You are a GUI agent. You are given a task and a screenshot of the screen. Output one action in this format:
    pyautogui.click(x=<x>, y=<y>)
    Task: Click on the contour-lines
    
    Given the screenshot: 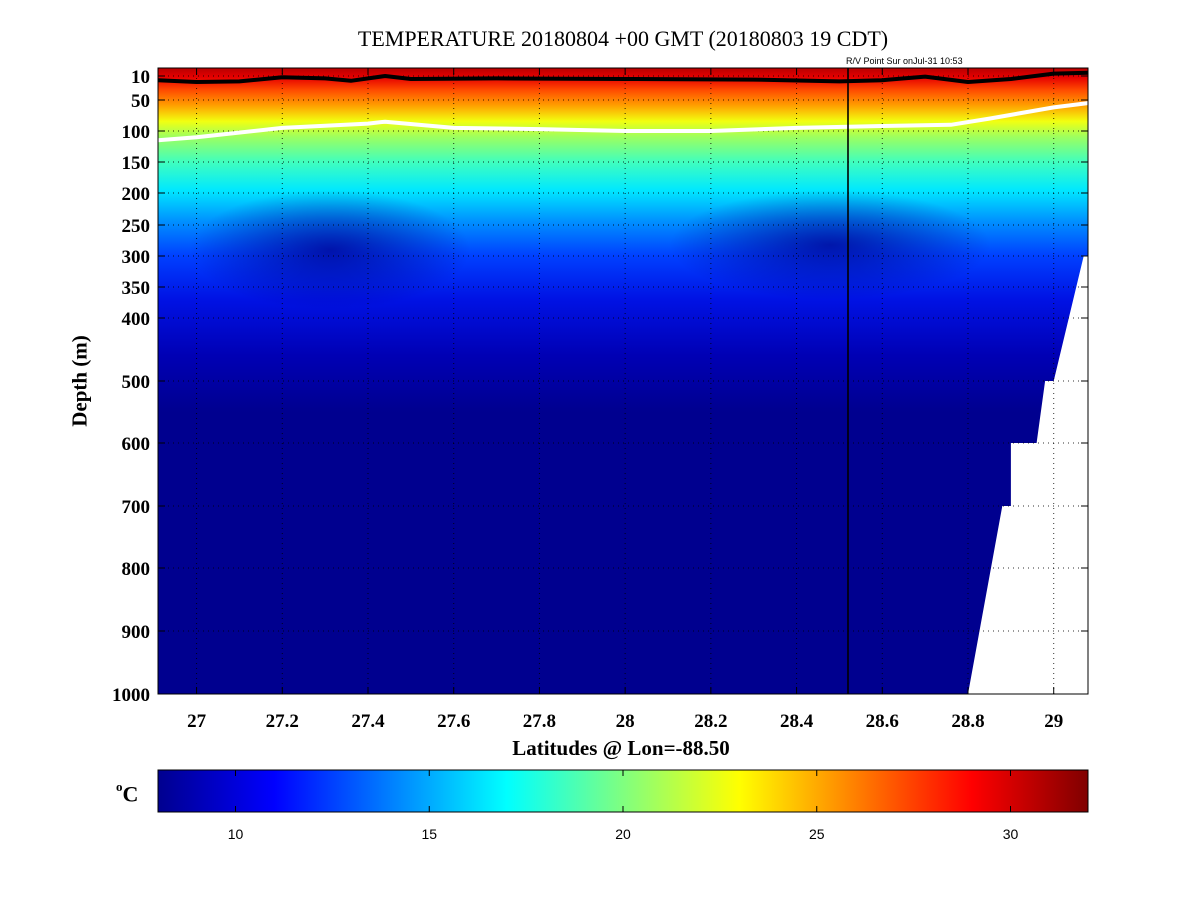 What is the action you would take?
    pyautogui.click(x=623, y=106)
    